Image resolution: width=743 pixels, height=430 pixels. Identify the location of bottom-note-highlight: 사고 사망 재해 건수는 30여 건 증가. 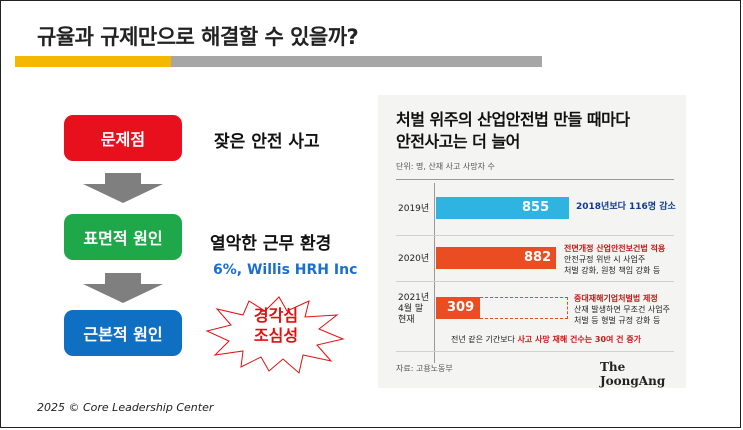
(579, 339).